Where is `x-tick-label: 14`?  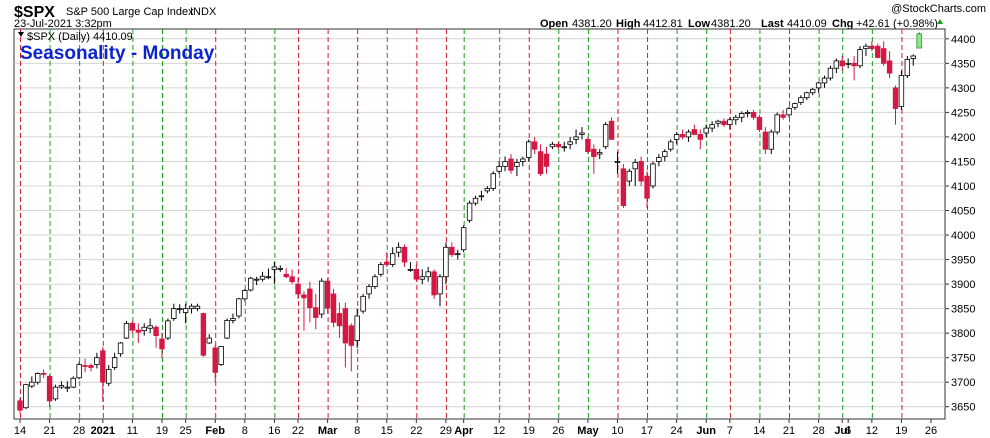
x-tick-label: 14 is located at coordinates (759, 431).